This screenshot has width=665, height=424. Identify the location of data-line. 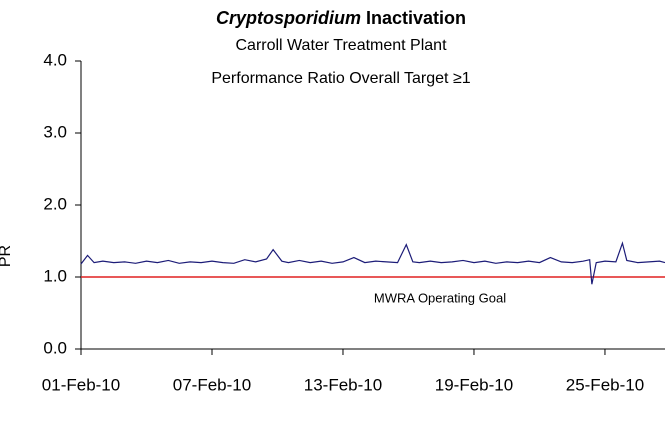
(372, 263).